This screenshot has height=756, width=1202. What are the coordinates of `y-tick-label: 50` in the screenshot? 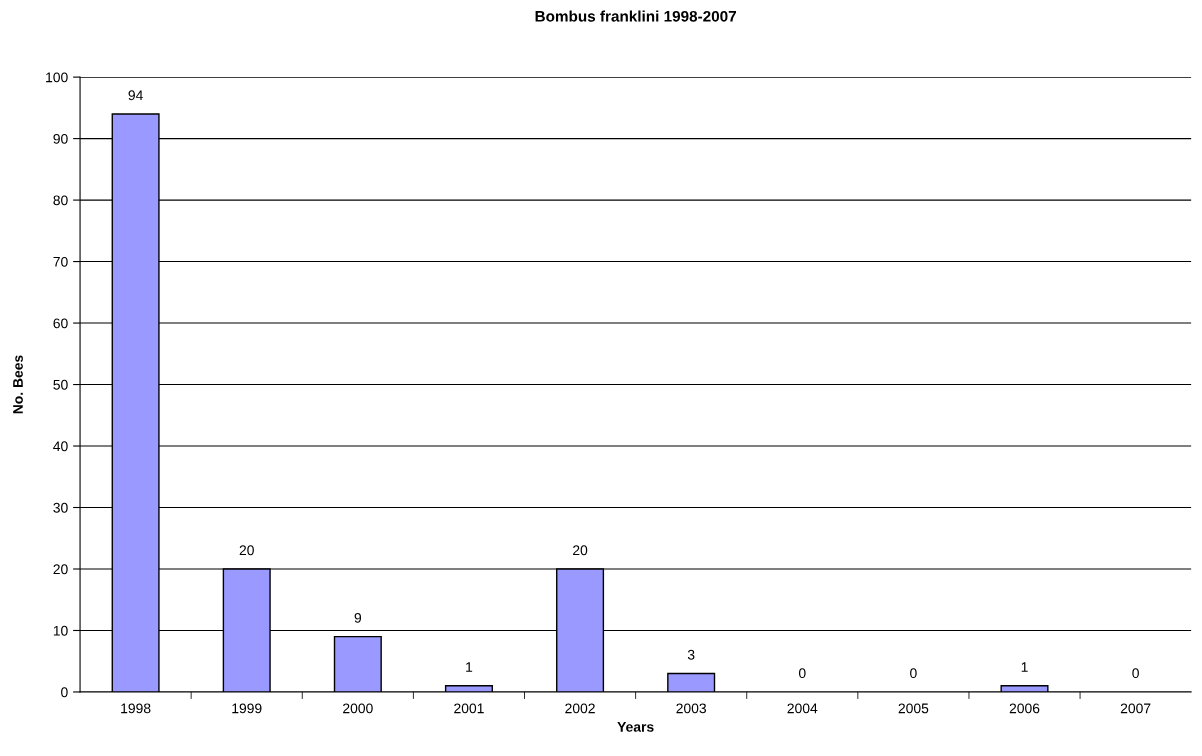 It's located at (60, 384).